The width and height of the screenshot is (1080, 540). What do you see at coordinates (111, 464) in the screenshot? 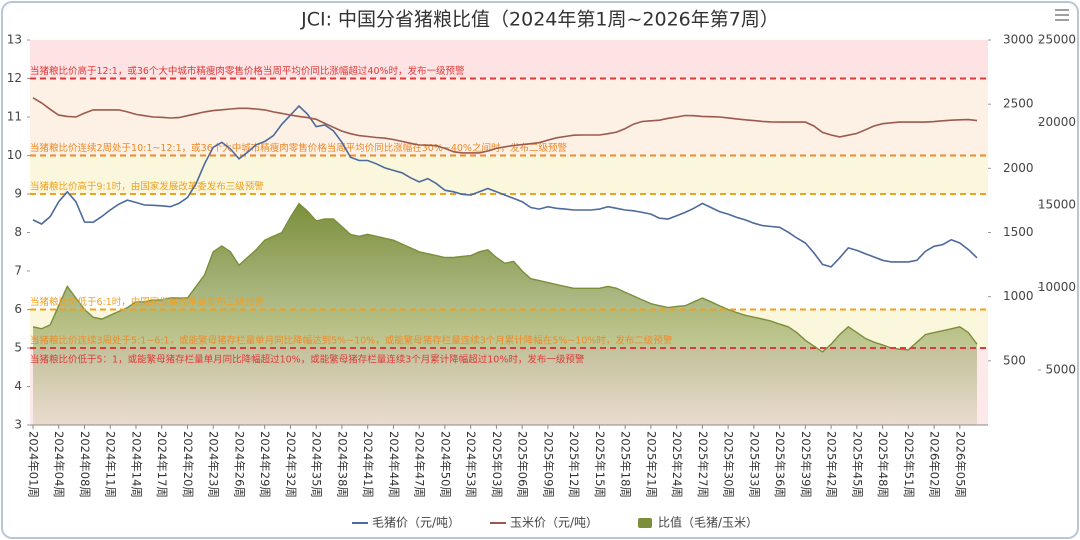
I see `x-tick-label: 2024年11周` at bounding box center [111, 464].